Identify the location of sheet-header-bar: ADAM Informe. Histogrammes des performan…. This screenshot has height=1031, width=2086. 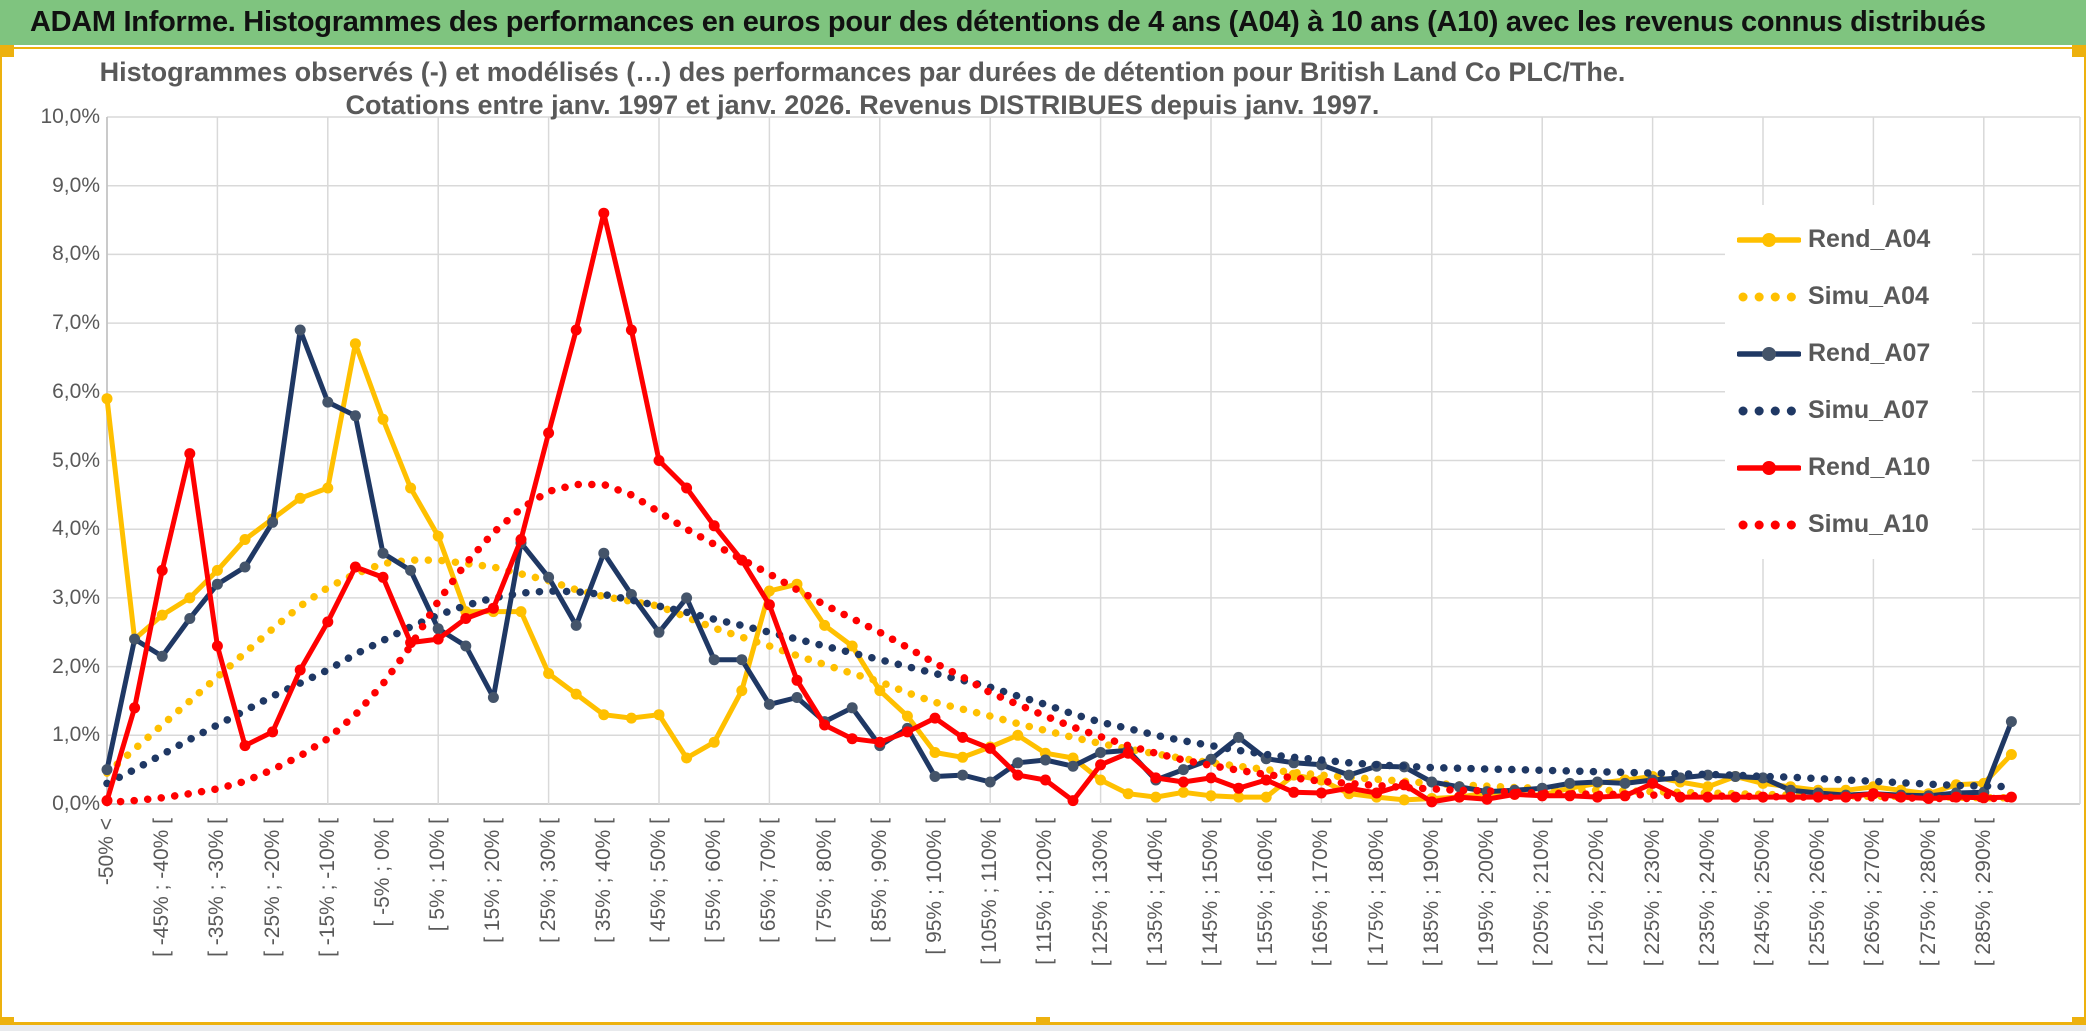
(1043, 22).